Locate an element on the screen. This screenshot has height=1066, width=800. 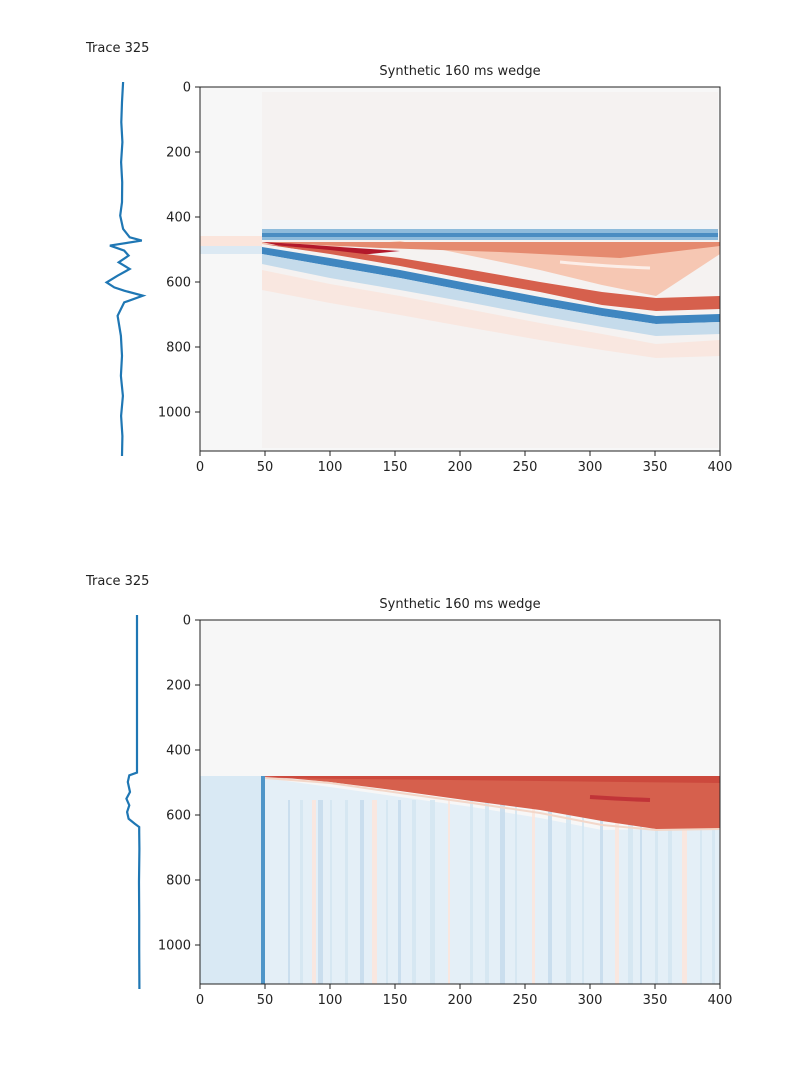
bottom-x-axis: 0 50 100 150 200 250 300 350 400 is located at coordinates (464, 996).